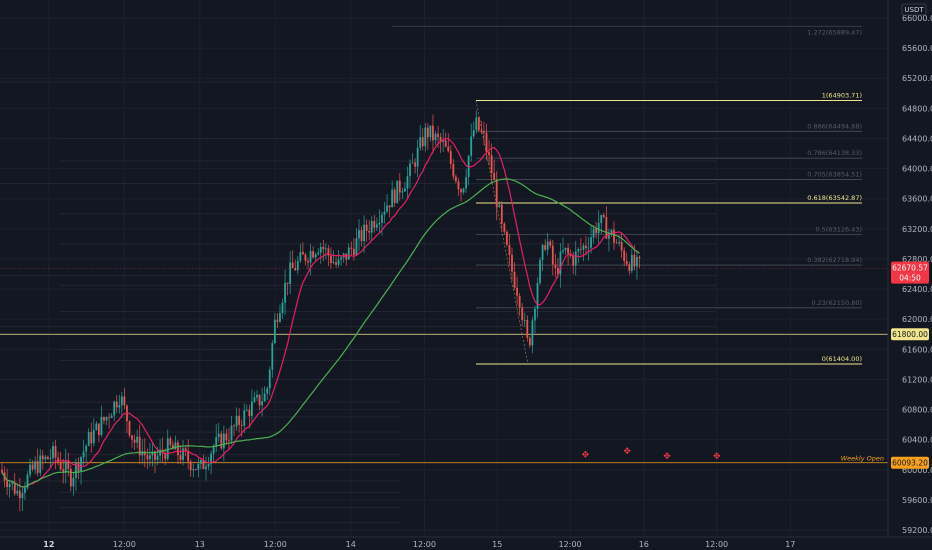 Image resolution: width=932 pixels, height=550 pixels. Describe the element at coordinates (910, 334) in the screenshot. I see `price-badge` at that location.